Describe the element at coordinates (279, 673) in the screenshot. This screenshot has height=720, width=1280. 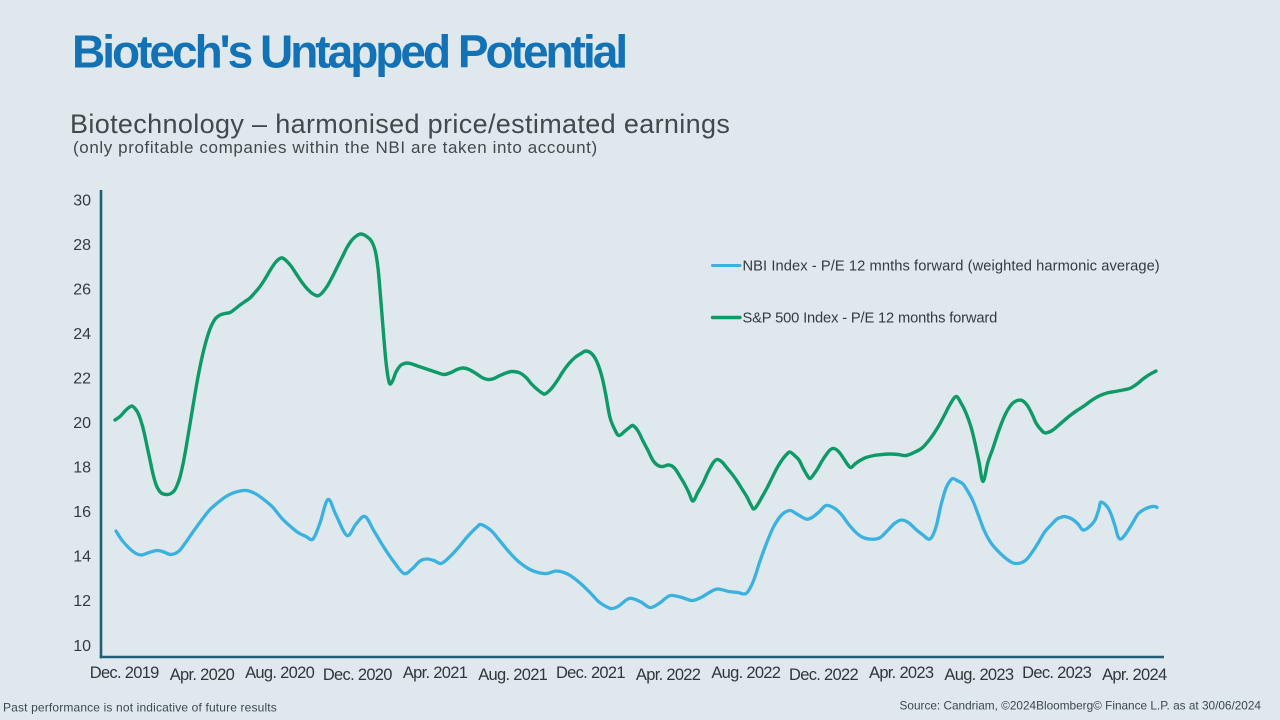
I see `svg-text: Aug. 2020` at that location.